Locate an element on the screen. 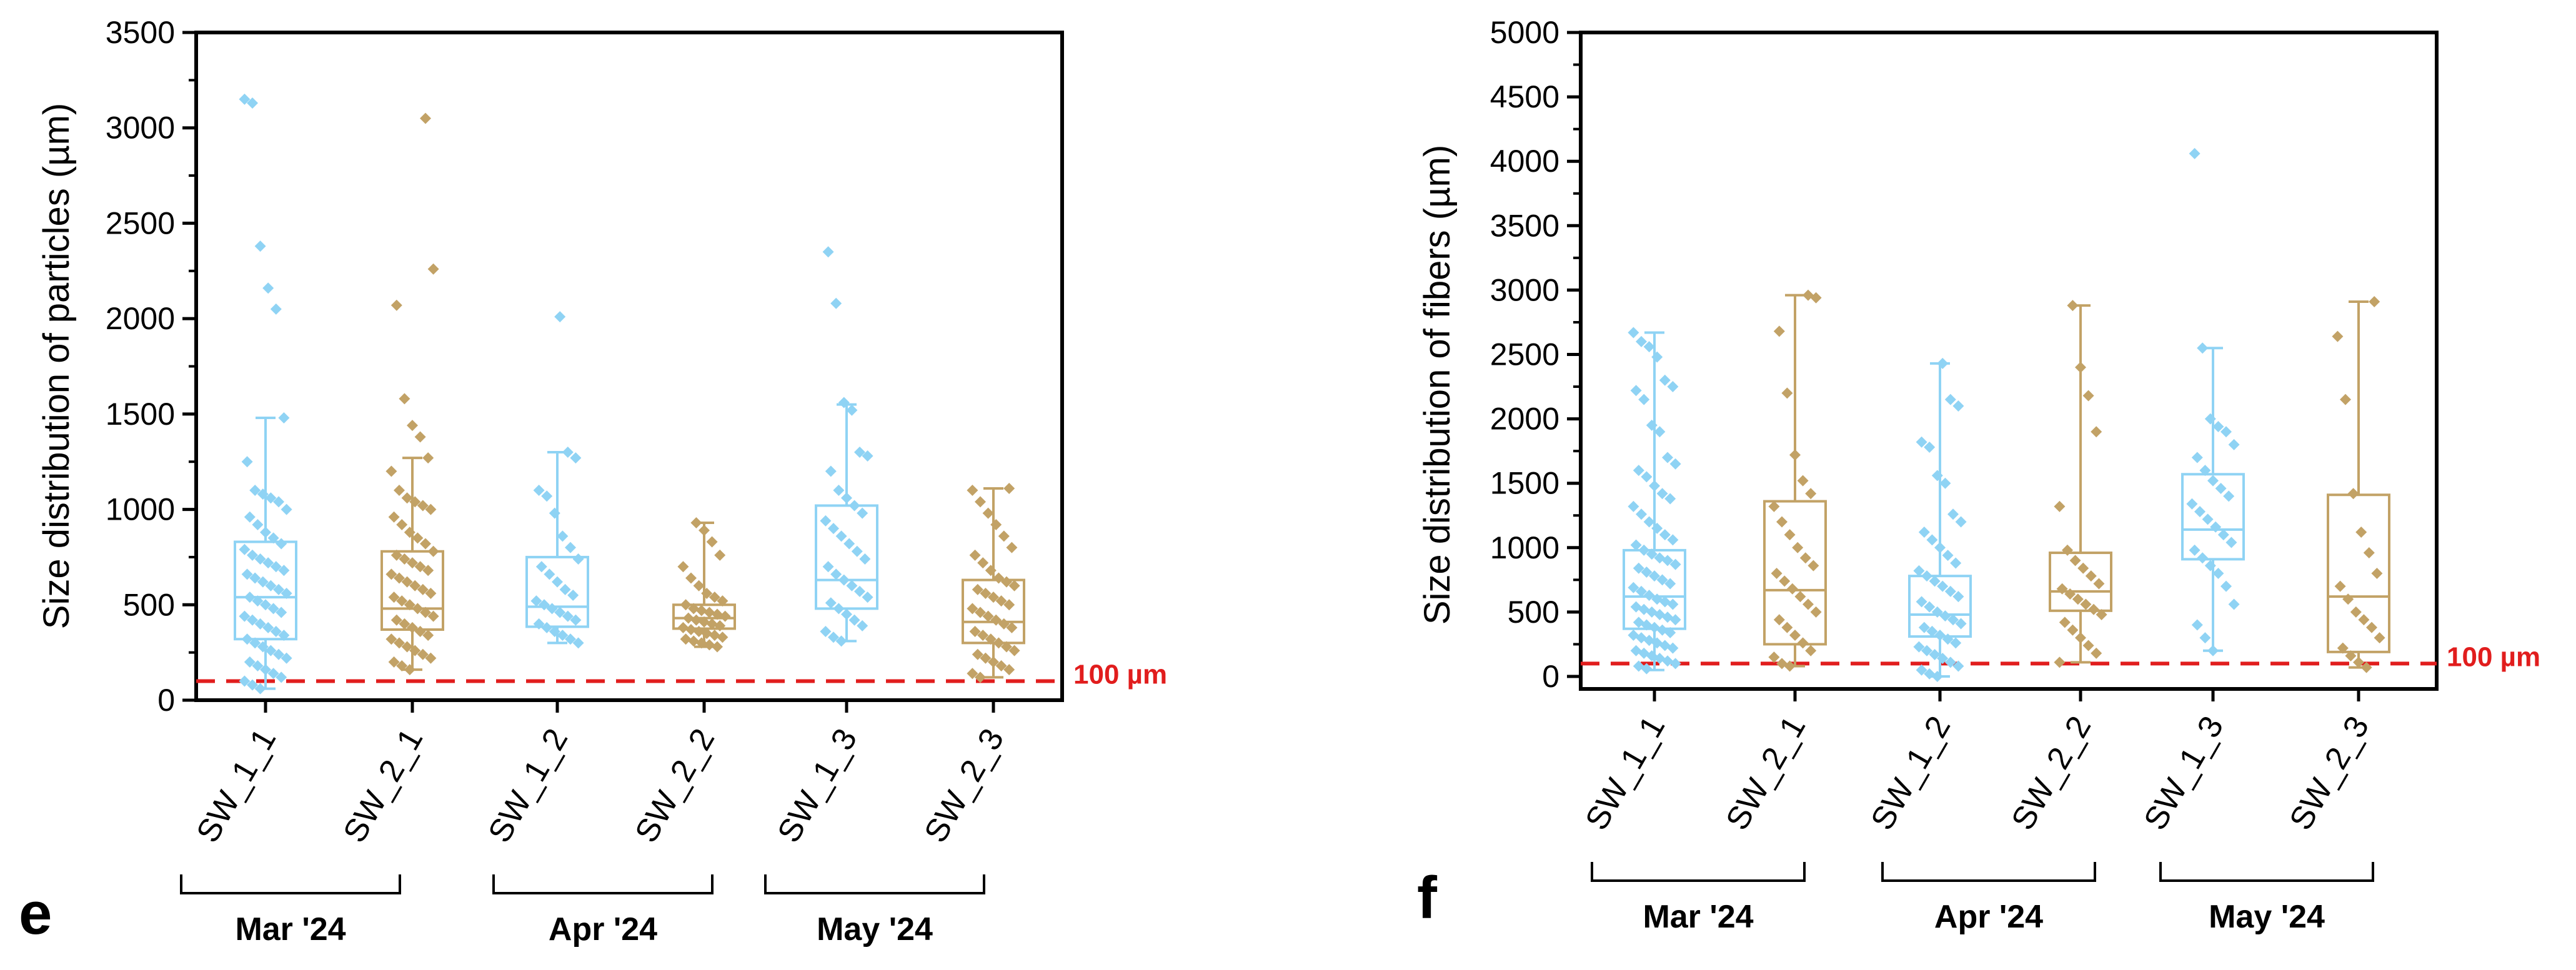  group-month-label: Apr '24 is located at coordinates (603, 930).